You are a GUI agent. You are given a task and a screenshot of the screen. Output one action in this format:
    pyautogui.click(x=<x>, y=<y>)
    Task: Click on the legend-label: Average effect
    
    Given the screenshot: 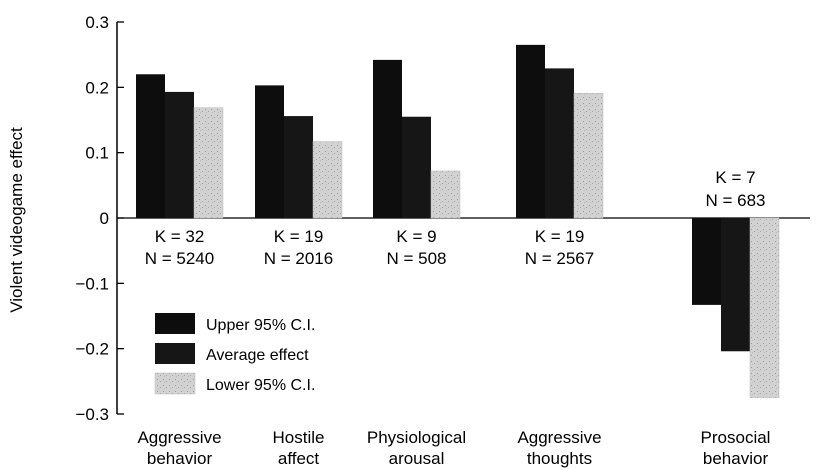 What is the action you would take?
    pyautogui.click(x=257, y=355)
    